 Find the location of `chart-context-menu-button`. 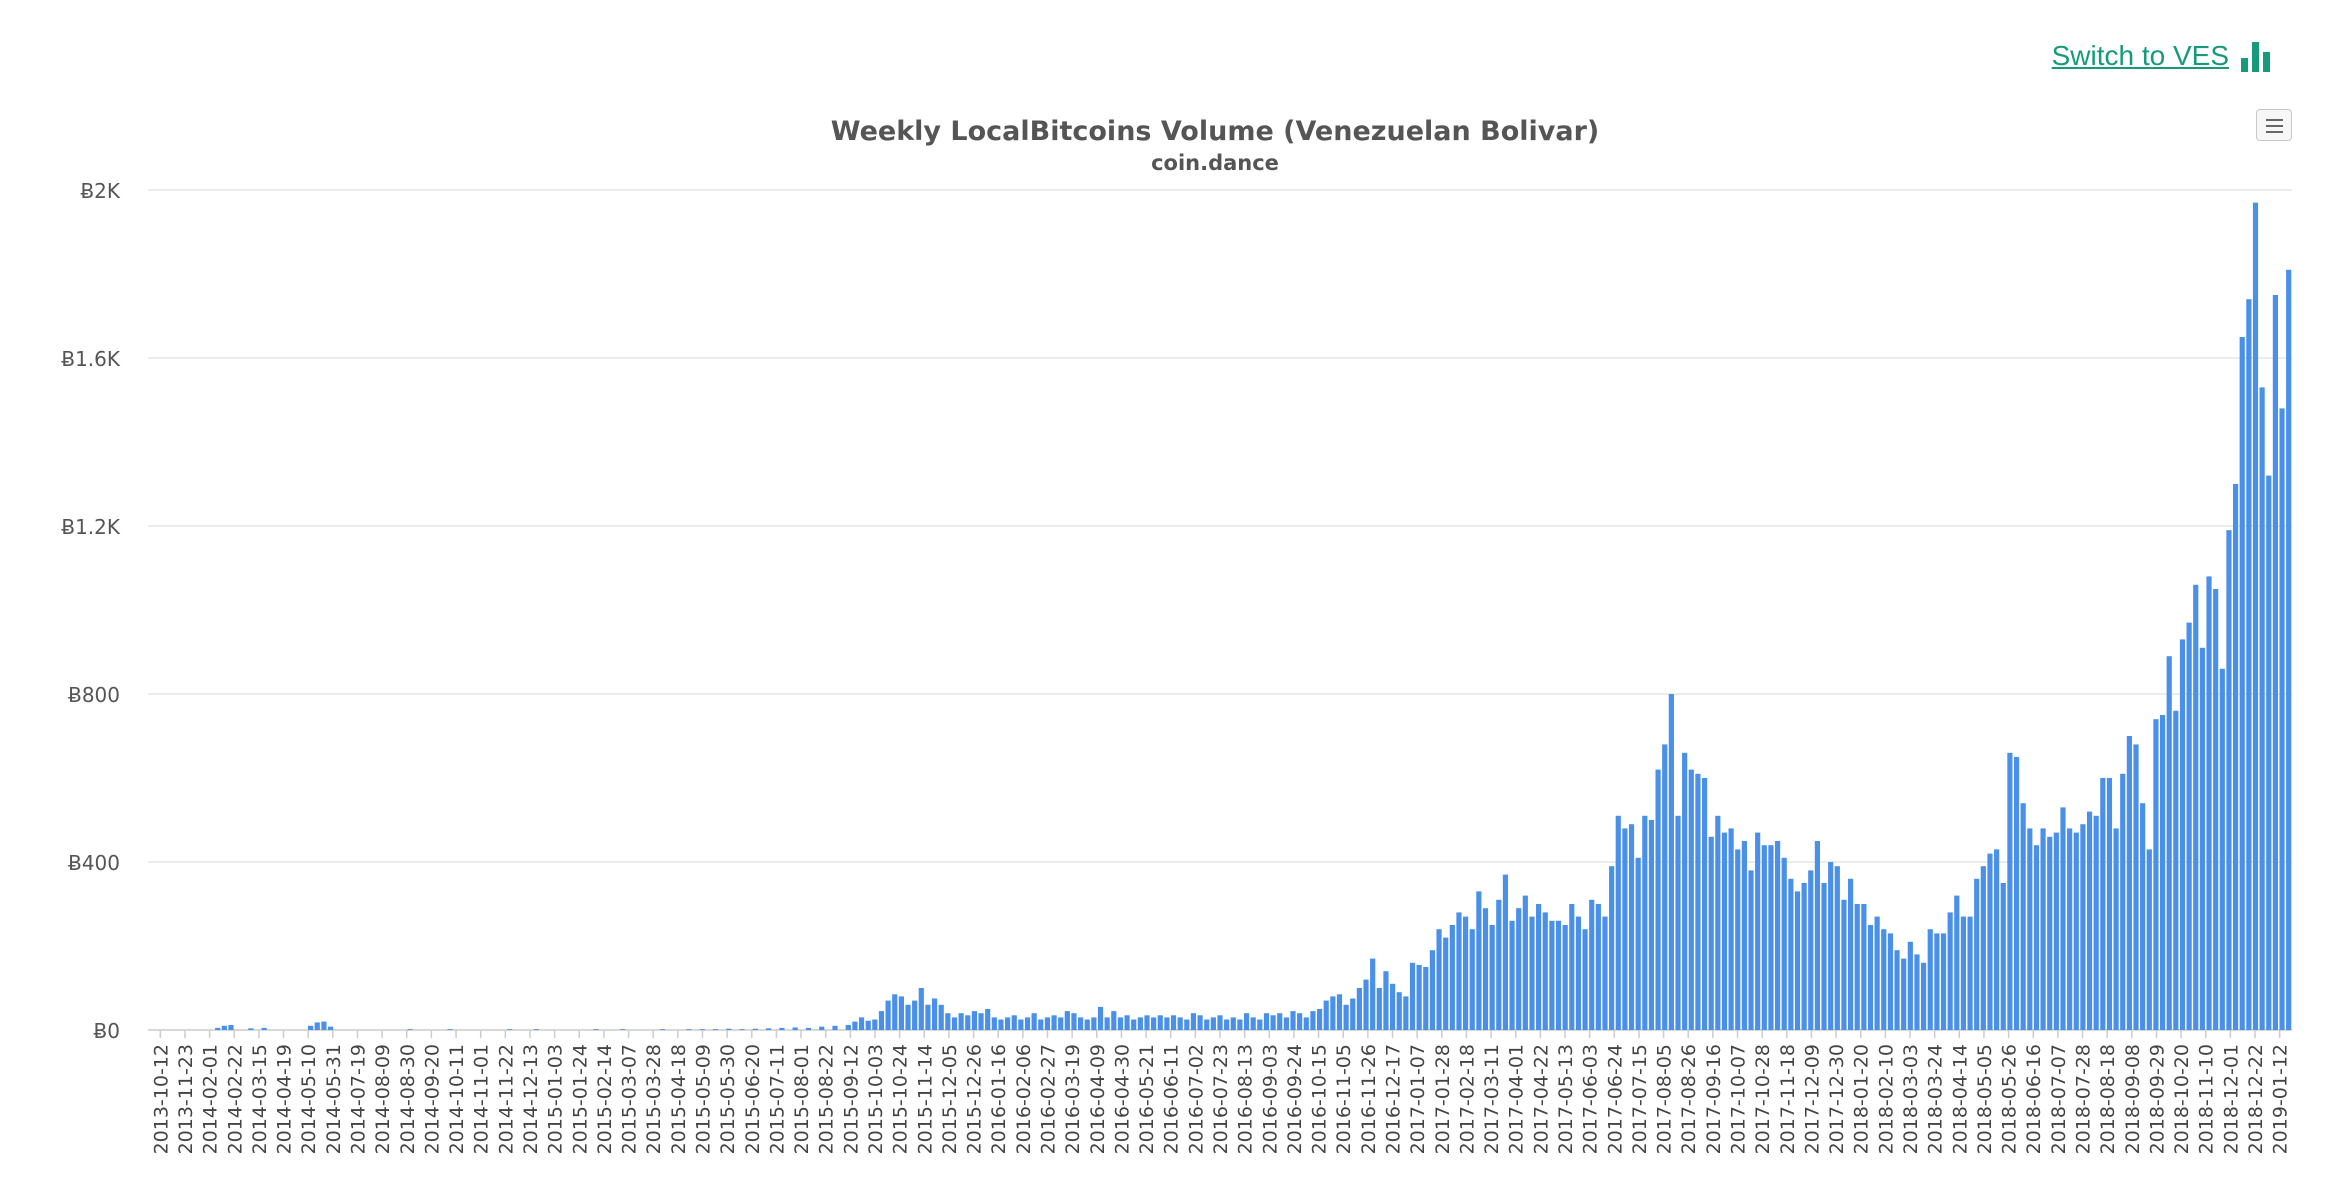

chart-context-menu-button is located at coordinates (2274, 125).